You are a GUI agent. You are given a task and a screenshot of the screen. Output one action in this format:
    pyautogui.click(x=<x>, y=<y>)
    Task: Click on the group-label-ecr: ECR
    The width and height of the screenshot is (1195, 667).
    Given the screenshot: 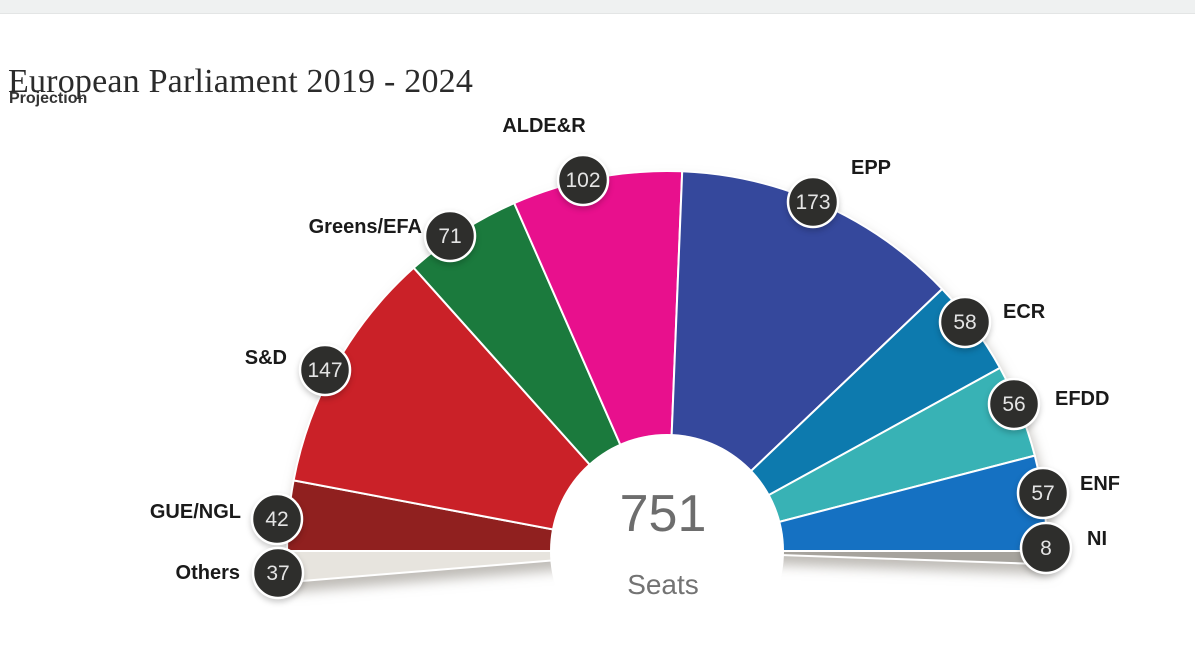 What is the action you would take?
    pyautogui.click(x=1024, y=312)
    